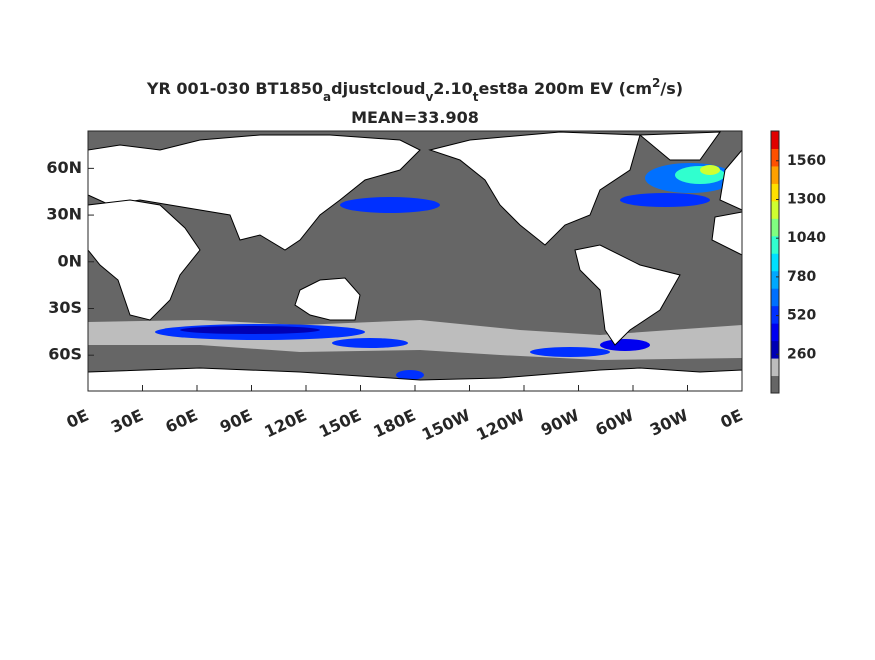 The image size is (875, 660). Describe the element at coordinates (500, 424) in the screenshot. I see `x-tick-label: 120W` at that location.